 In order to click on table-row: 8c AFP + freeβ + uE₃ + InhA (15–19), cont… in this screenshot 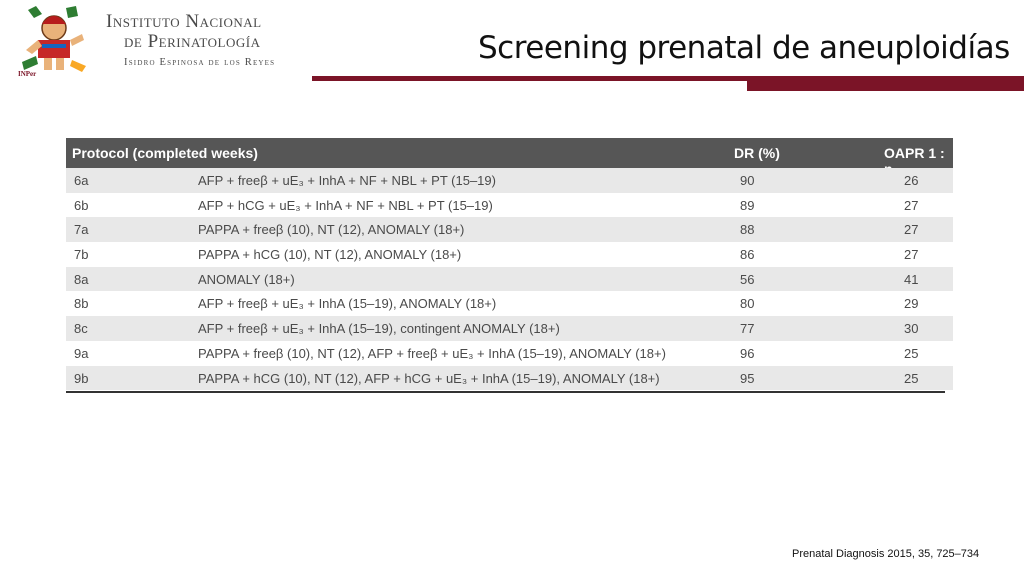, I will do `click(509, 328)`.